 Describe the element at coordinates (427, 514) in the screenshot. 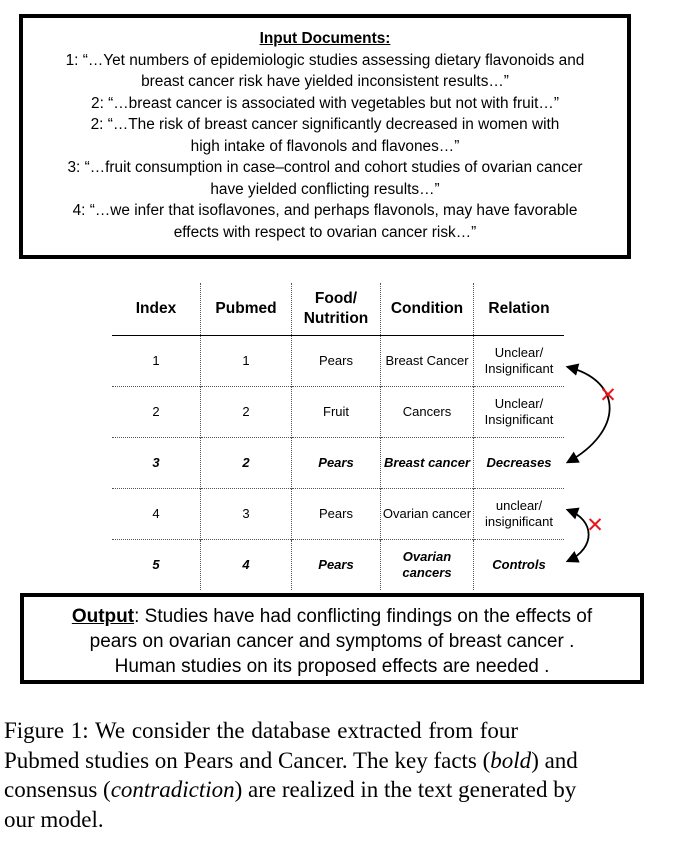

I see `cell-condition: Ovarian cancer` at that location.